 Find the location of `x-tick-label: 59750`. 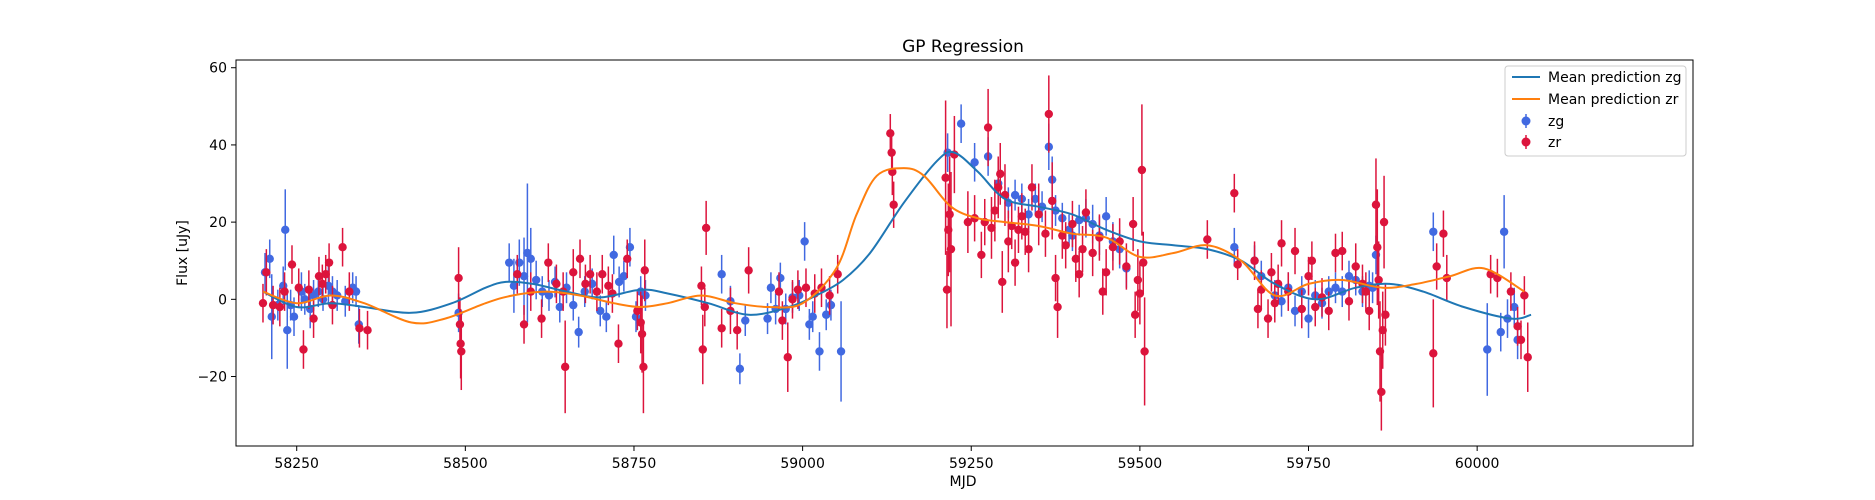

x-tick-label: 59750 is located at coordinates (1308, 464).